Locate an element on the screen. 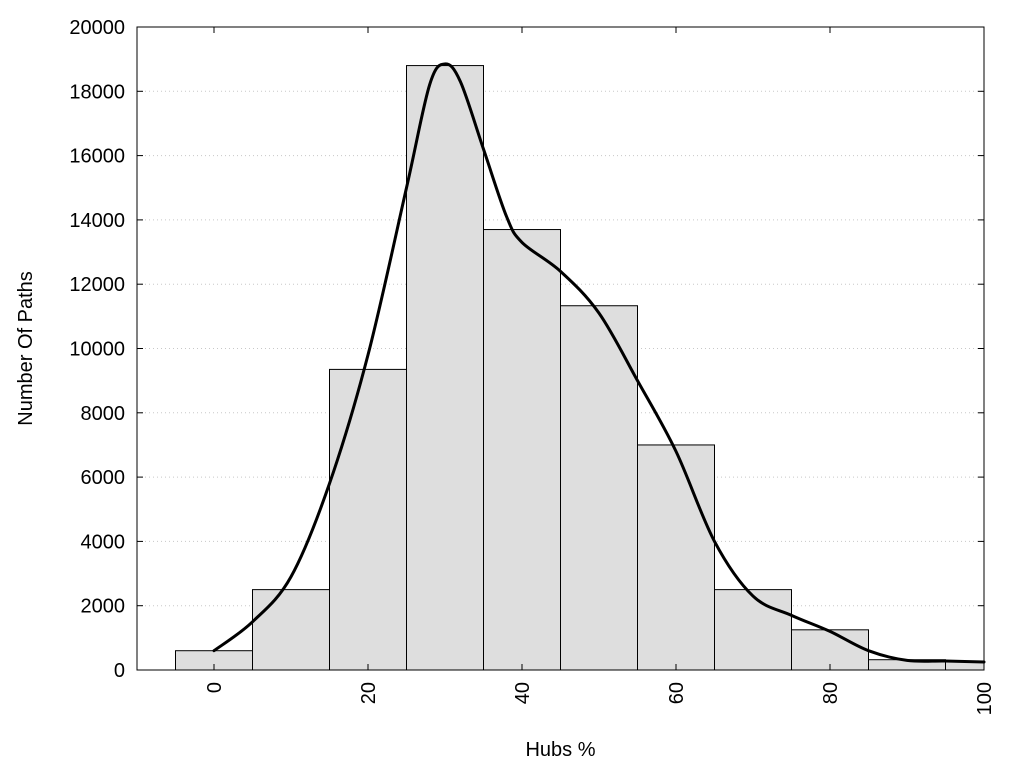  y-tick-label: 18000 is located at coordinates (97, 92).